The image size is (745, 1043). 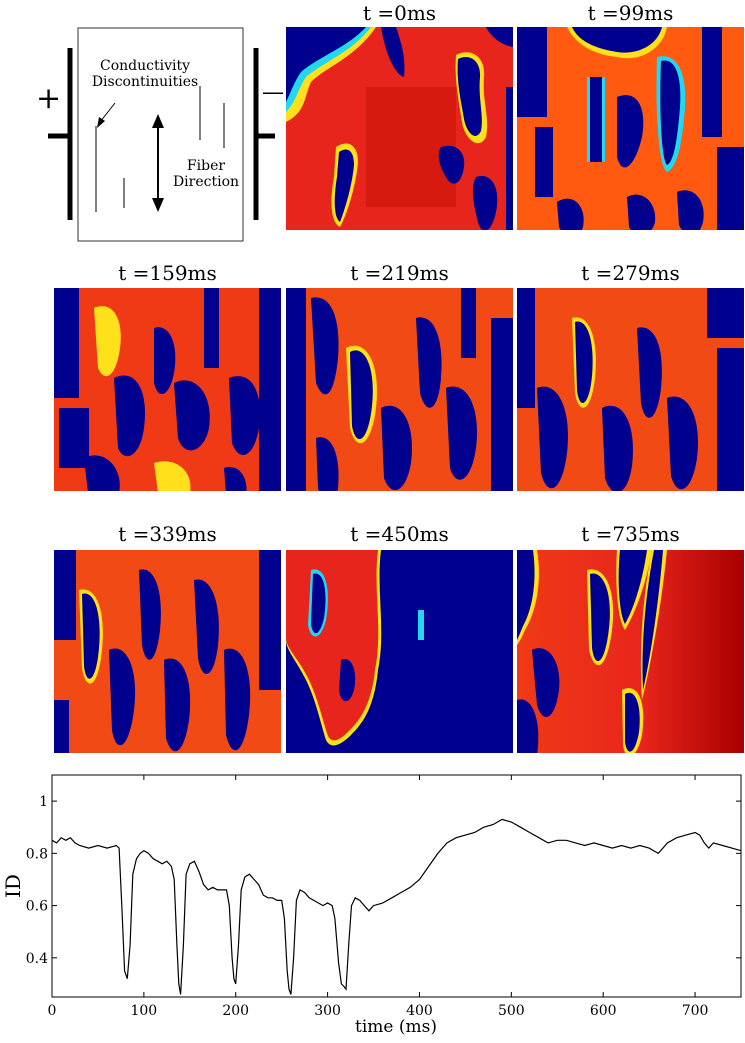 What do you see at coordinates (511, 1011) in the screenshot?
I see `x-tick-label: 500` at bounding box center [511, 1011].